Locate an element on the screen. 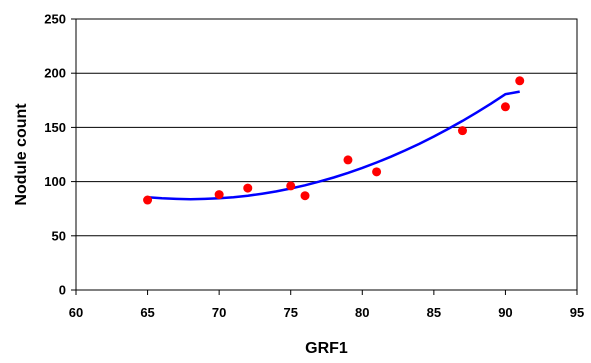 Image resolution: width=591 pixels, height=363 pixels. x-tick-label: 85 is located at coordinates (434, 312).